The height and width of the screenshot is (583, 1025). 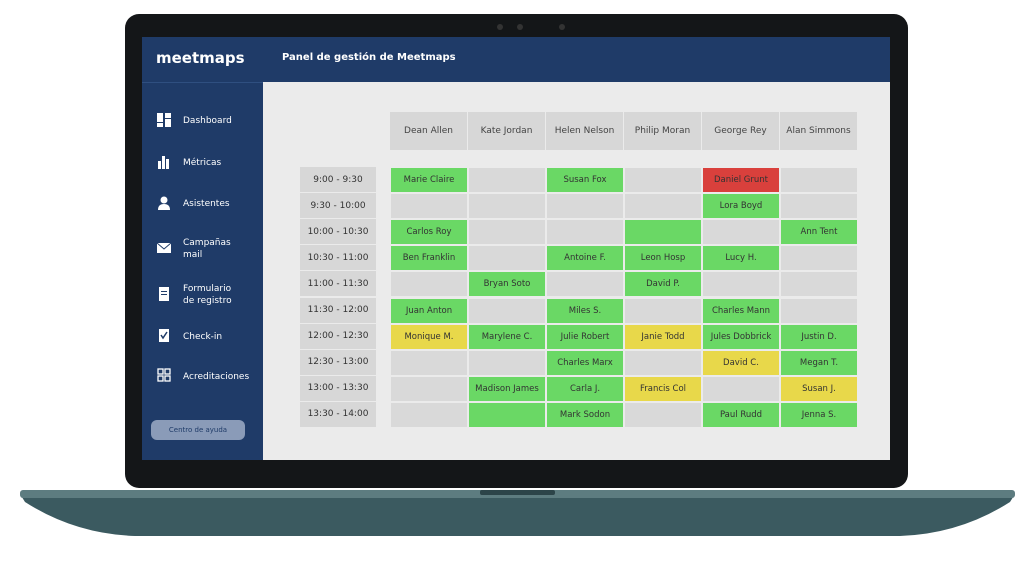 What do you see at coordinates (338, 414) in the screenshot?
I see `time-slot: 13:30 - 14:00` at bounding box center [338, 414].